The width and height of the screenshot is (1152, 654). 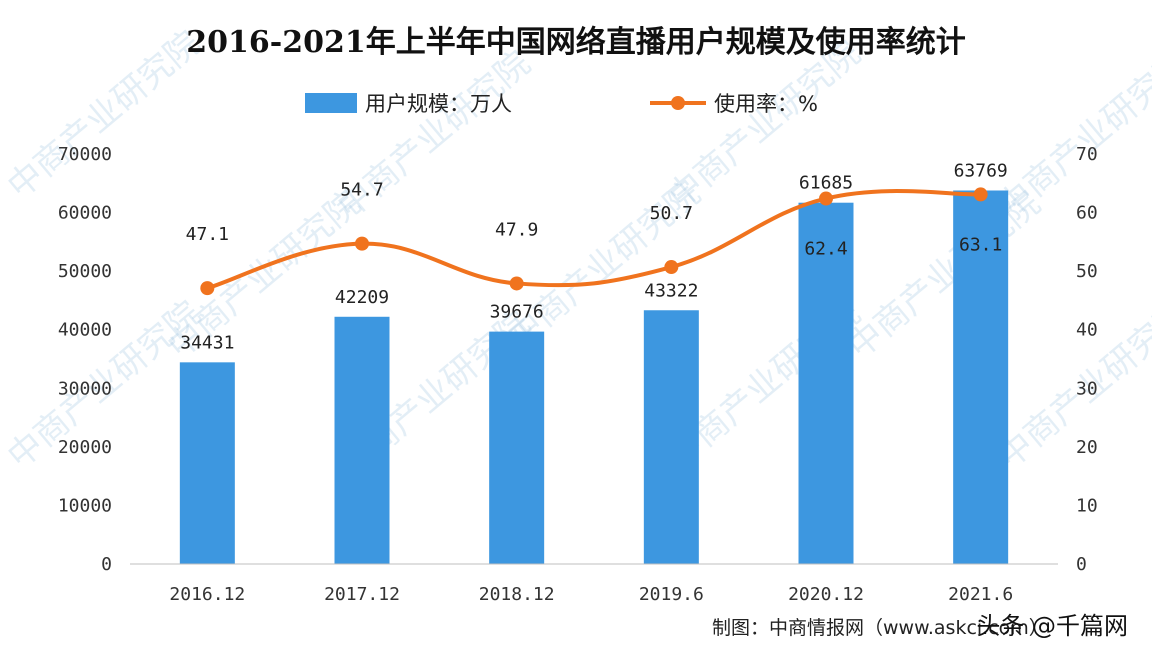 What do you see at coordinates (561, 104) in the screenshot?
I see `legend: 用户规模：万人 使用率：%` at bounding box center [561, 104].